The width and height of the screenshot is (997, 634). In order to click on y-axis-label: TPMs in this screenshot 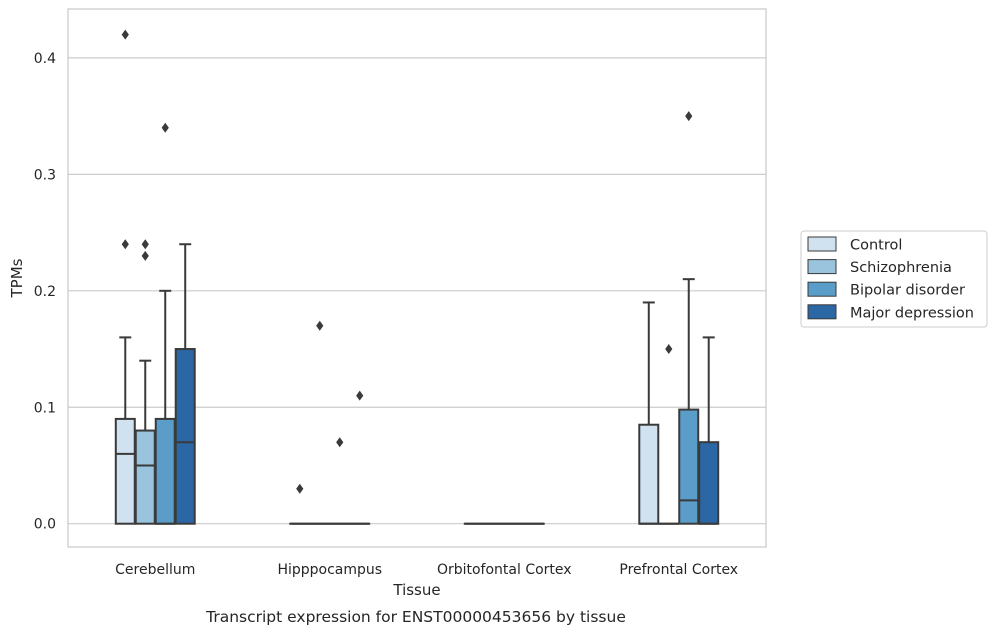, I will do `click(17, 278)`.